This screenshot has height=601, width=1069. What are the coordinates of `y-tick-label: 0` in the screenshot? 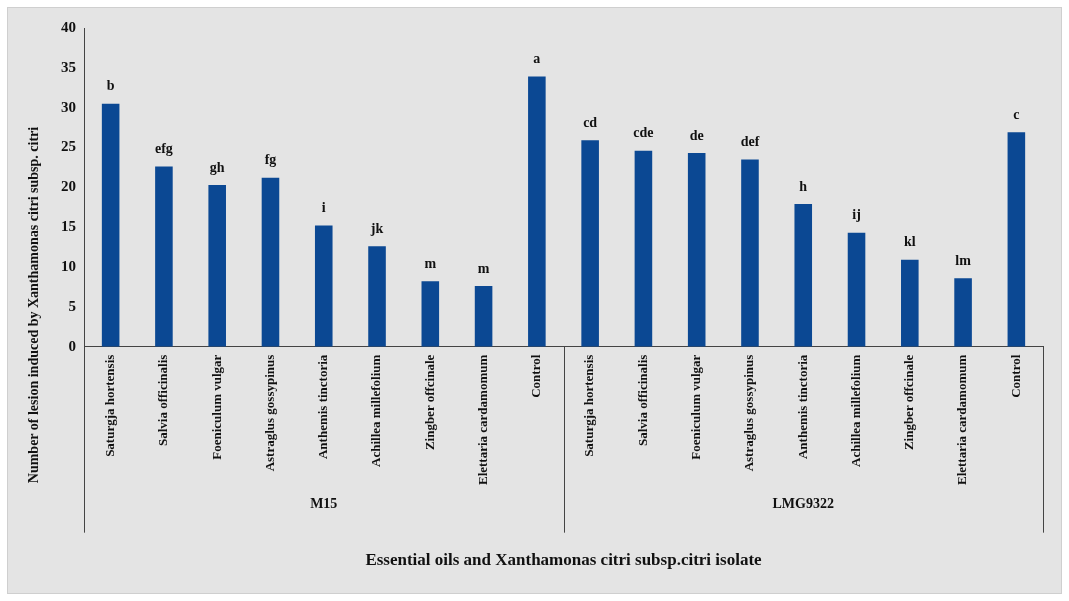 It's located at (72, 345).